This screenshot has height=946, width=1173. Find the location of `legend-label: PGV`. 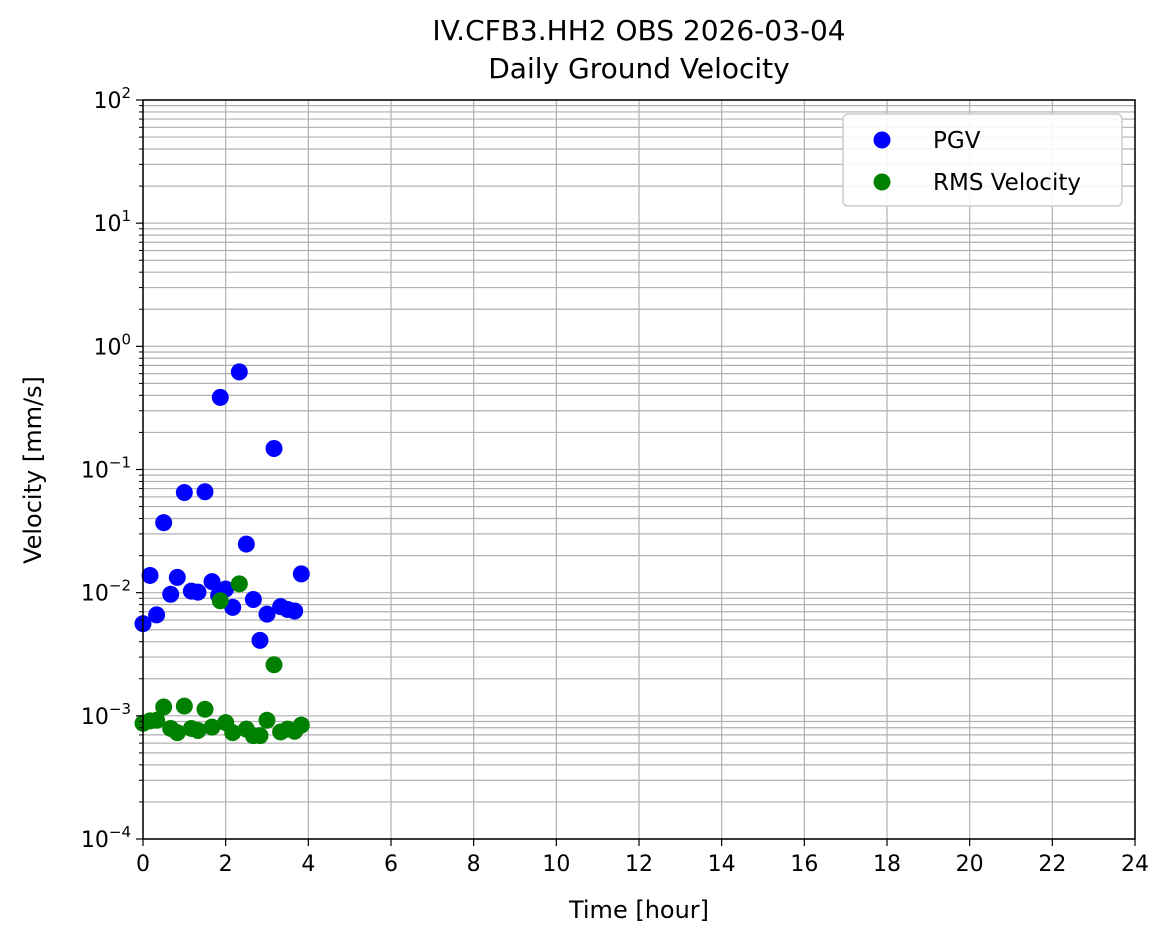

legend-label: PGV is located at coordinates (957, 141).